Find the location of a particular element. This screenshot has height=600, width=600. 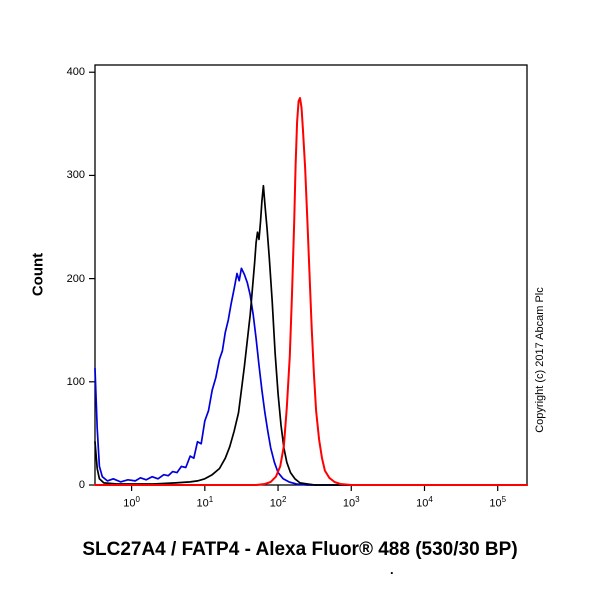

y-tick-label: 400 is located at coordinates (75, 72).